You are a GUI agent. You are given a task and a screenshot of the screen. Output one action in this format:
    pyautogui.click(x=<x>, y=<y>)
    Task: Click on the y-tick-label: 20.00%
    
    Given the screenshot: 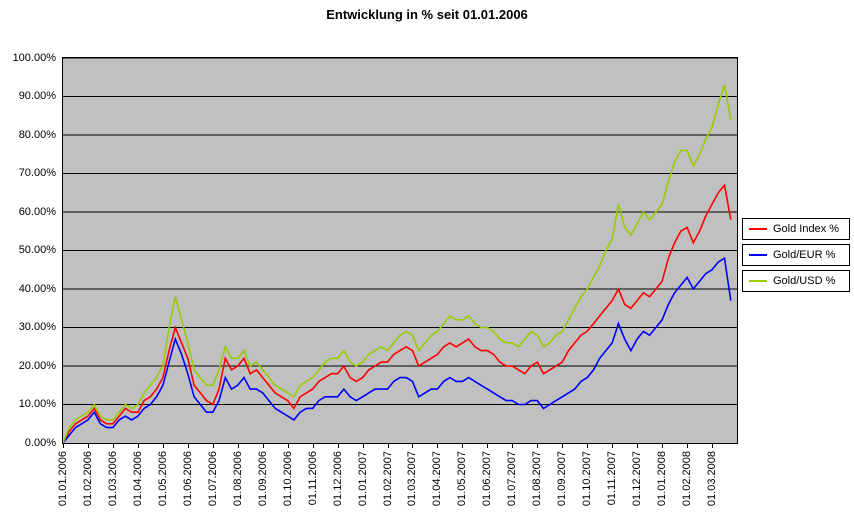 What is the action you would take?
    pyautogui.click(x=37, y=365)
    